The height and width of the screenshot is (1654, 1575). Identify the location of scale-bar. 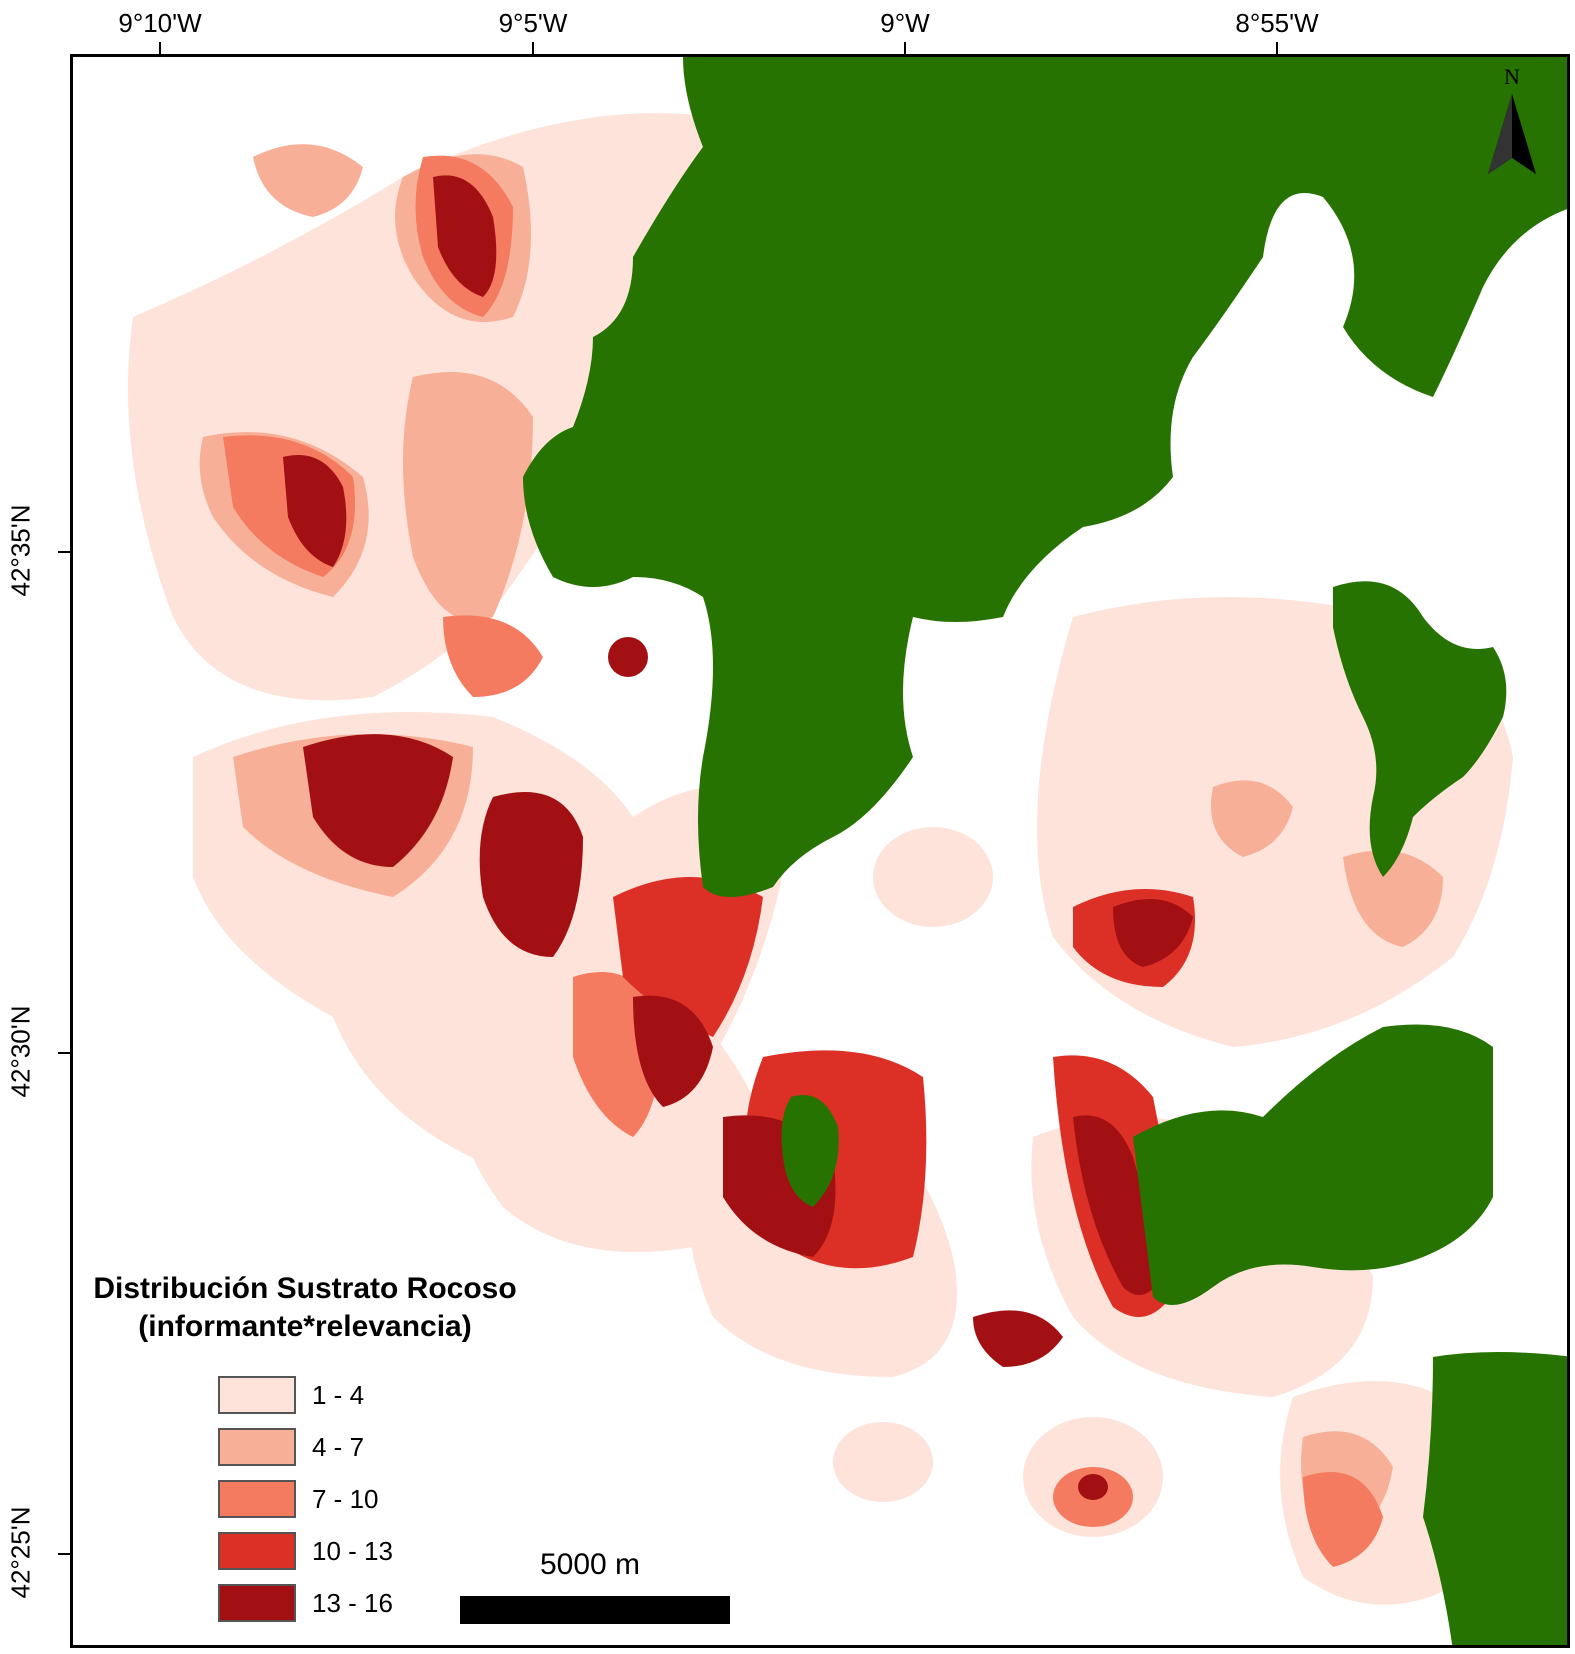
(595, 1610).